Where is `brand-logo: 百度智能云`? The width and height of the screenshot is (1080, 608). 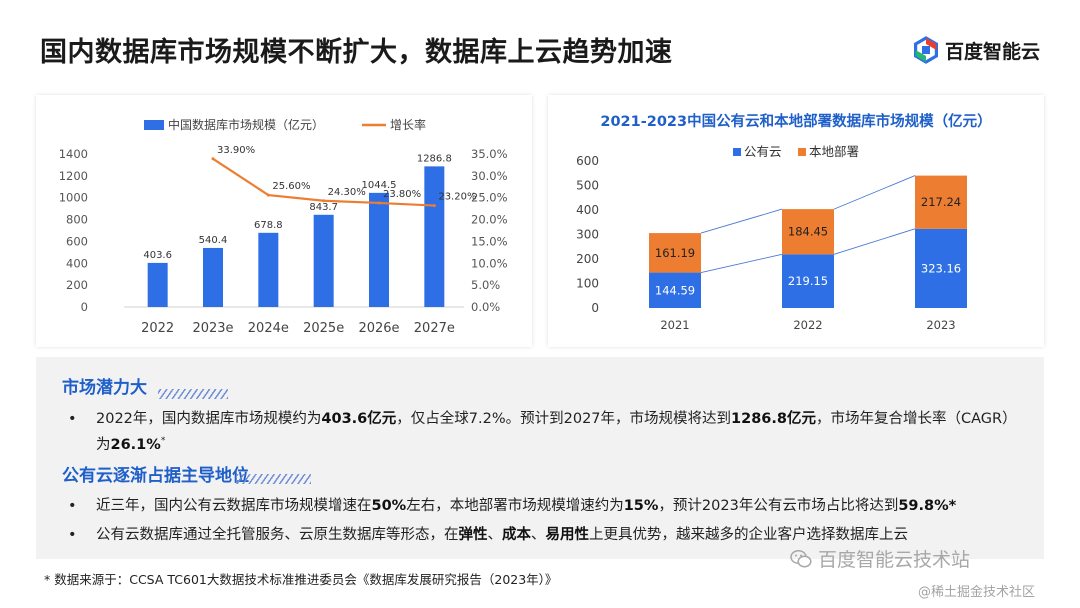
brand-logo: 百度智能云 is located at coordinates (976, 50).